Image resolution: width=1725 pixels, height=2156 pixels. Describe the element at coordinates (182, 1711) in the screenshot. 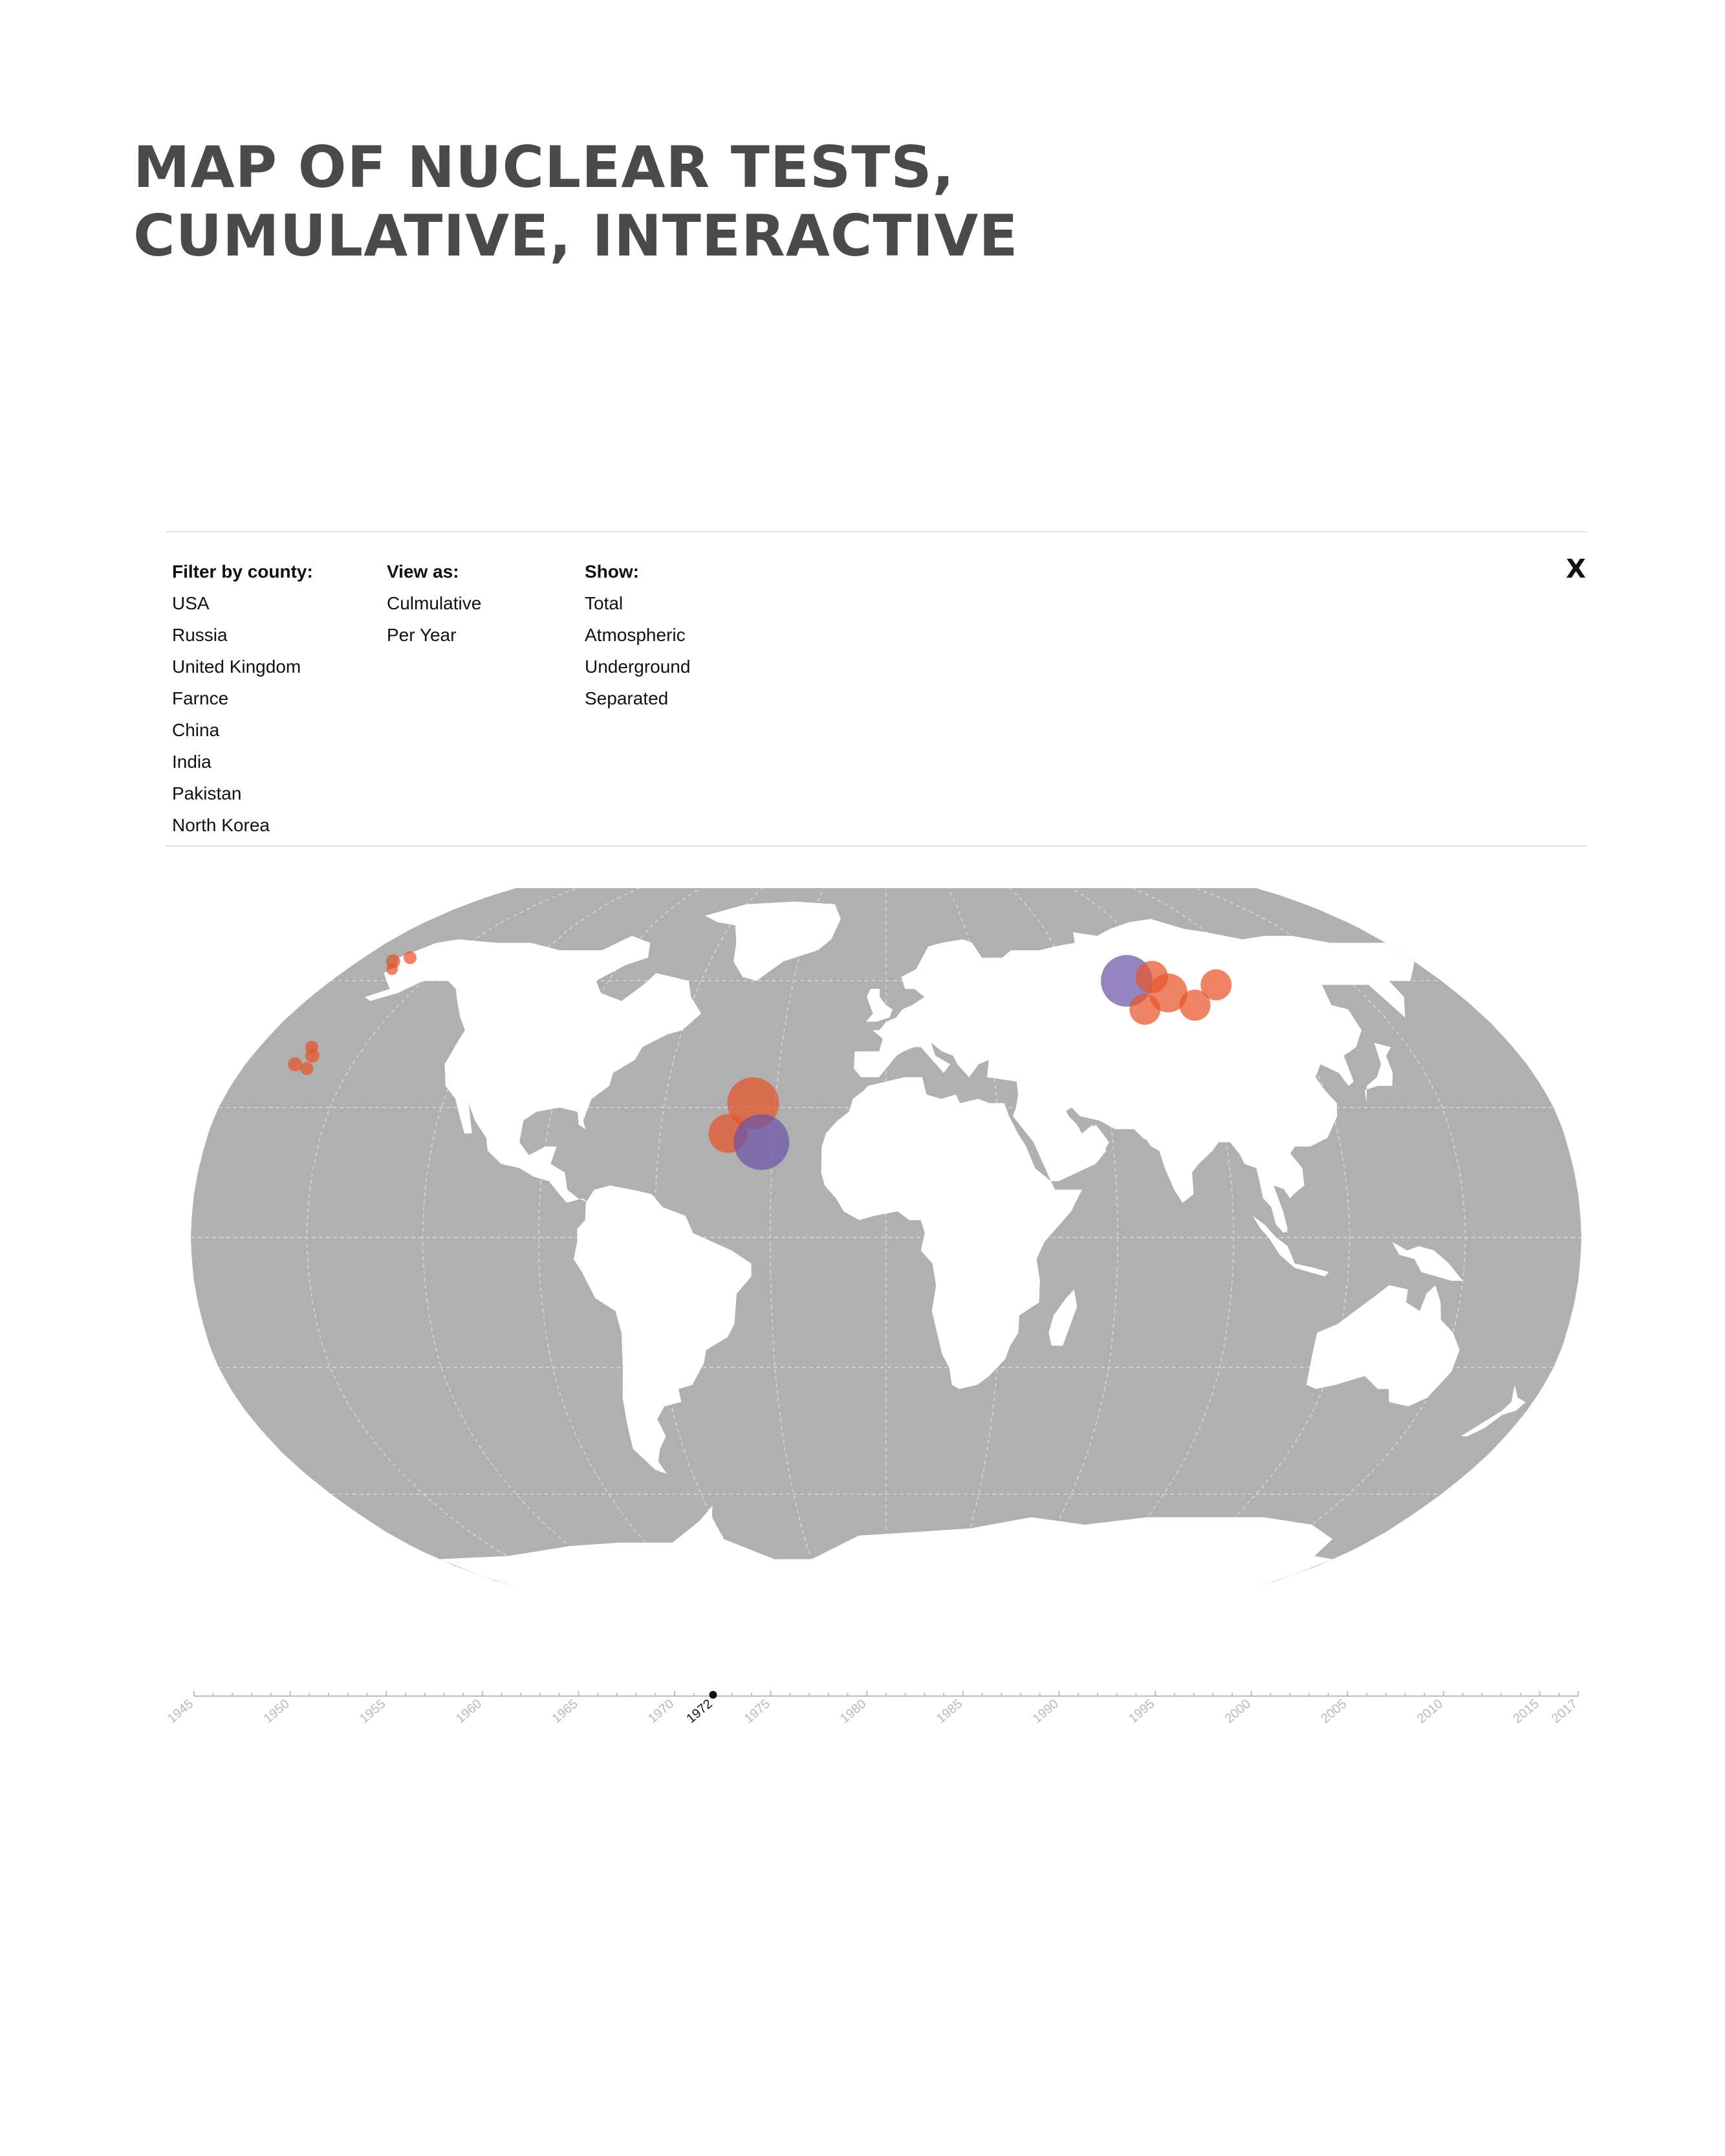

I see `timeline-year-label: 1945` at that location.